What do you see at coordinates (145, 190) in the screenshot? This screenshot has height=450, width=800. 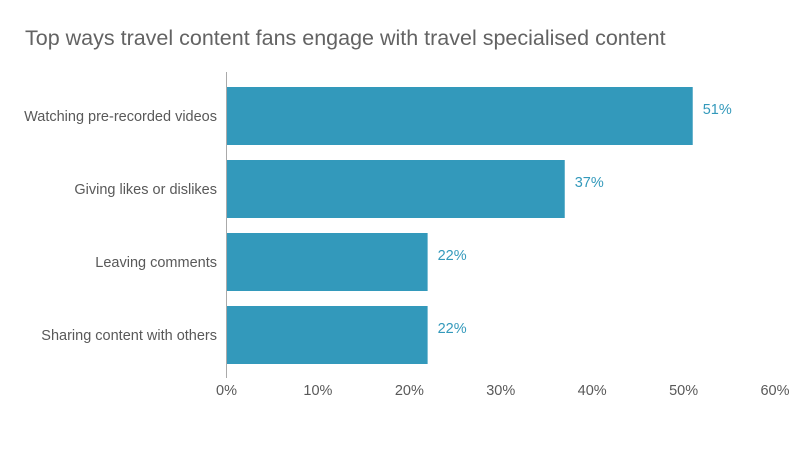 I see `category-label-2: Giving likes or dislikes` at bounding box center [145, 190].